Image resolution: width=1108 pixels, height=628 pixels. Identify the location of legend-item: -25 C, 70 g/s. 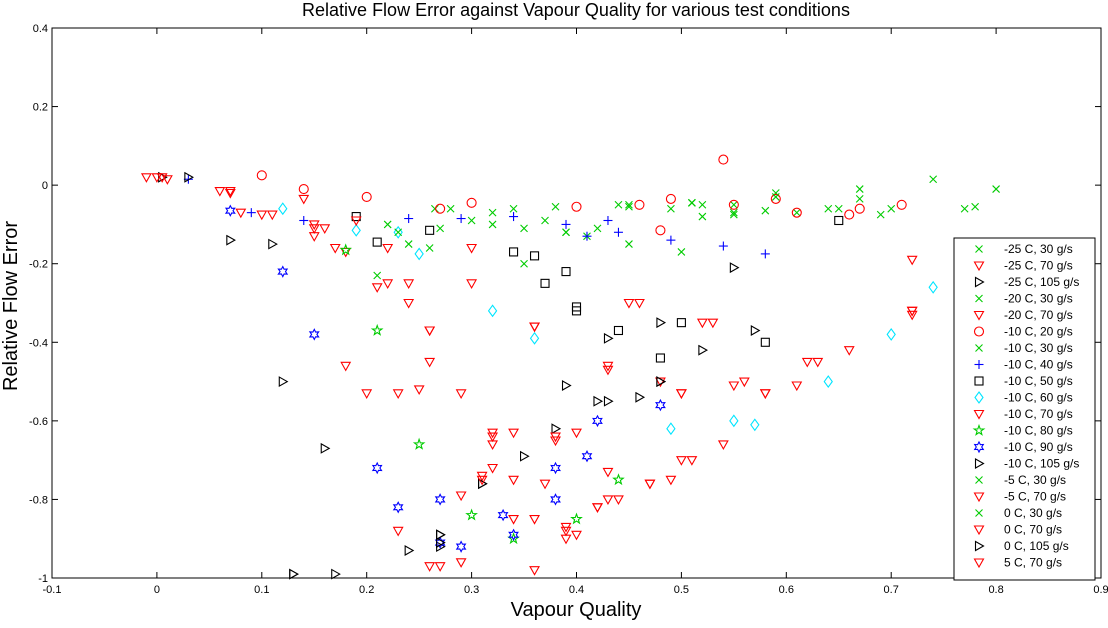
(1023, 266).